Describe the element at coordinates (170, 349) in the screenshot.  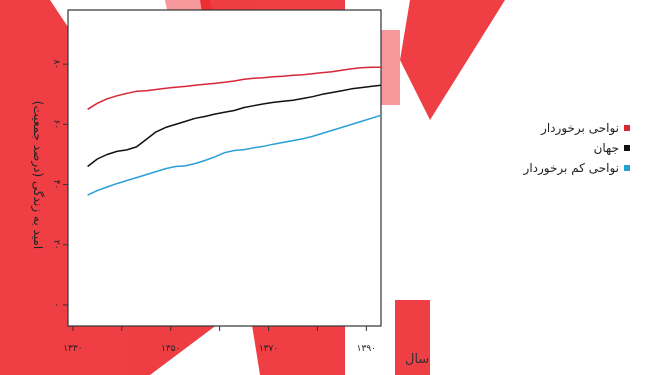
I see `x-tick-label: ۱۳۵۰` at that location.